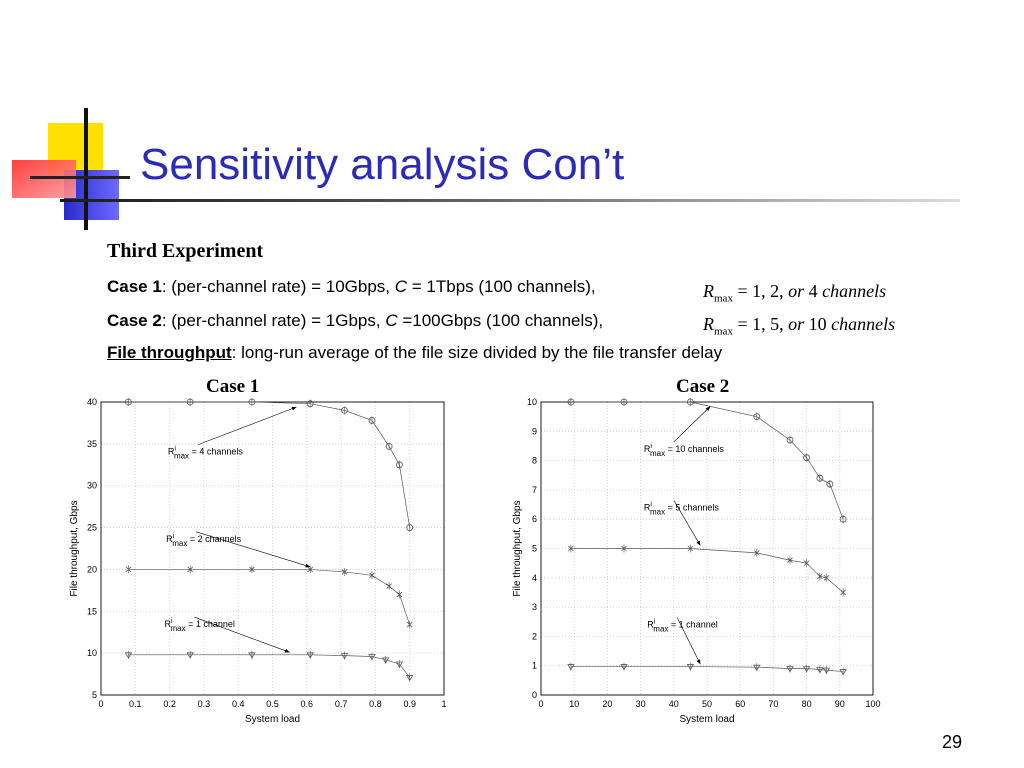 The image size is (1024, 768). I want to click on case1-label: Case 1, so click(134, 286).